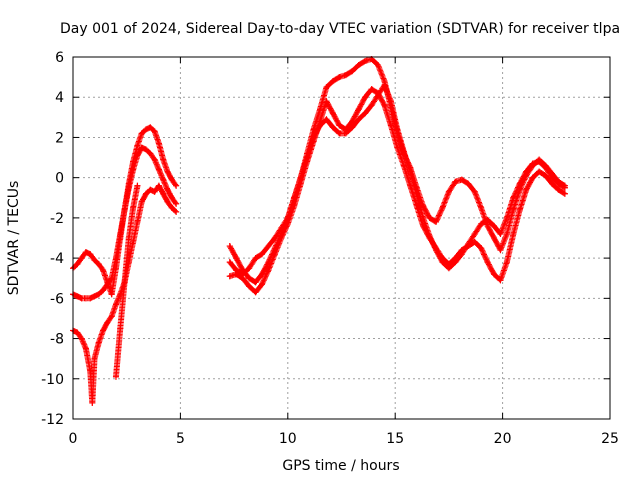 The height and width of the screenshot is (480, 640). I want to click on series-arc-1b, so click(125, 223).